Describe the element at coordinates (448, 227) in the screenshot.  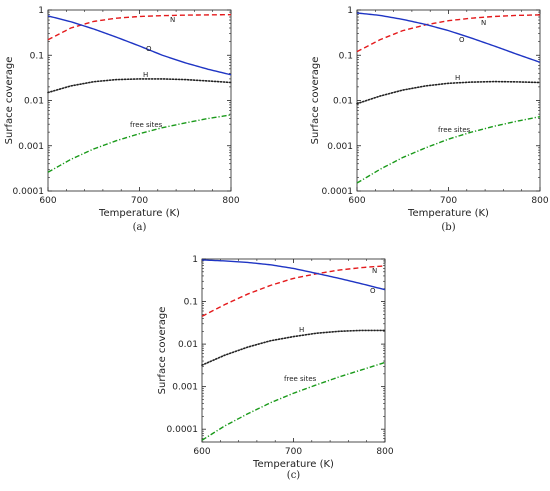
I see `panel-caption: (b)` at that location.